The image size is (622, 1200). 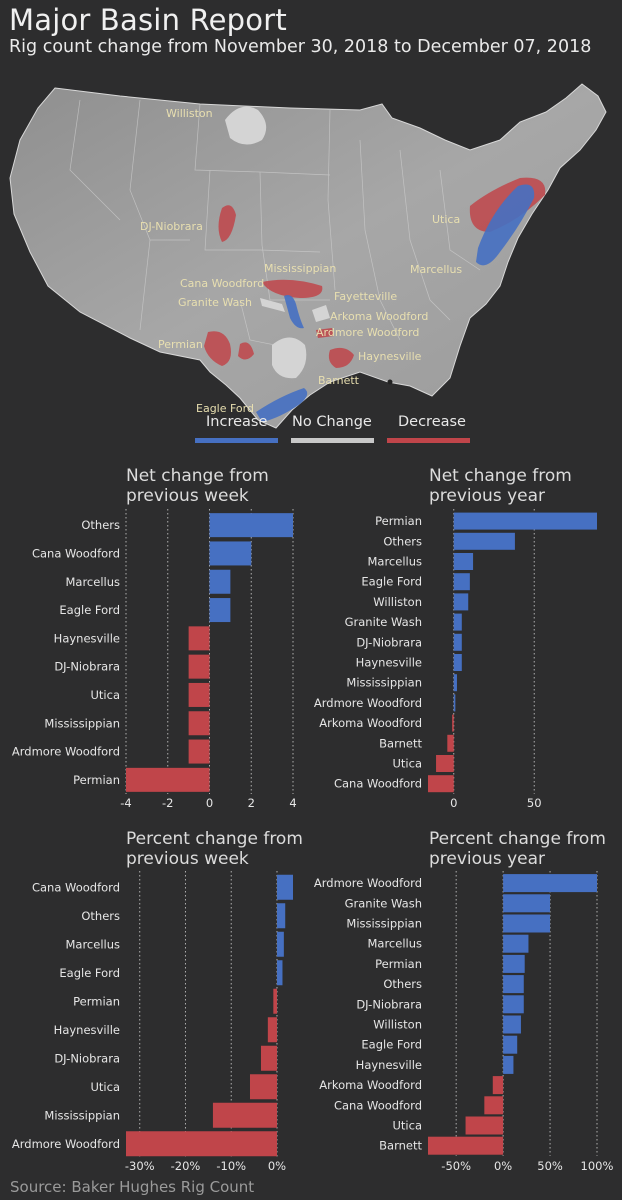 I want to click on category-label-pct-week-3: Eagle Ford, so click(x=89, y=973).